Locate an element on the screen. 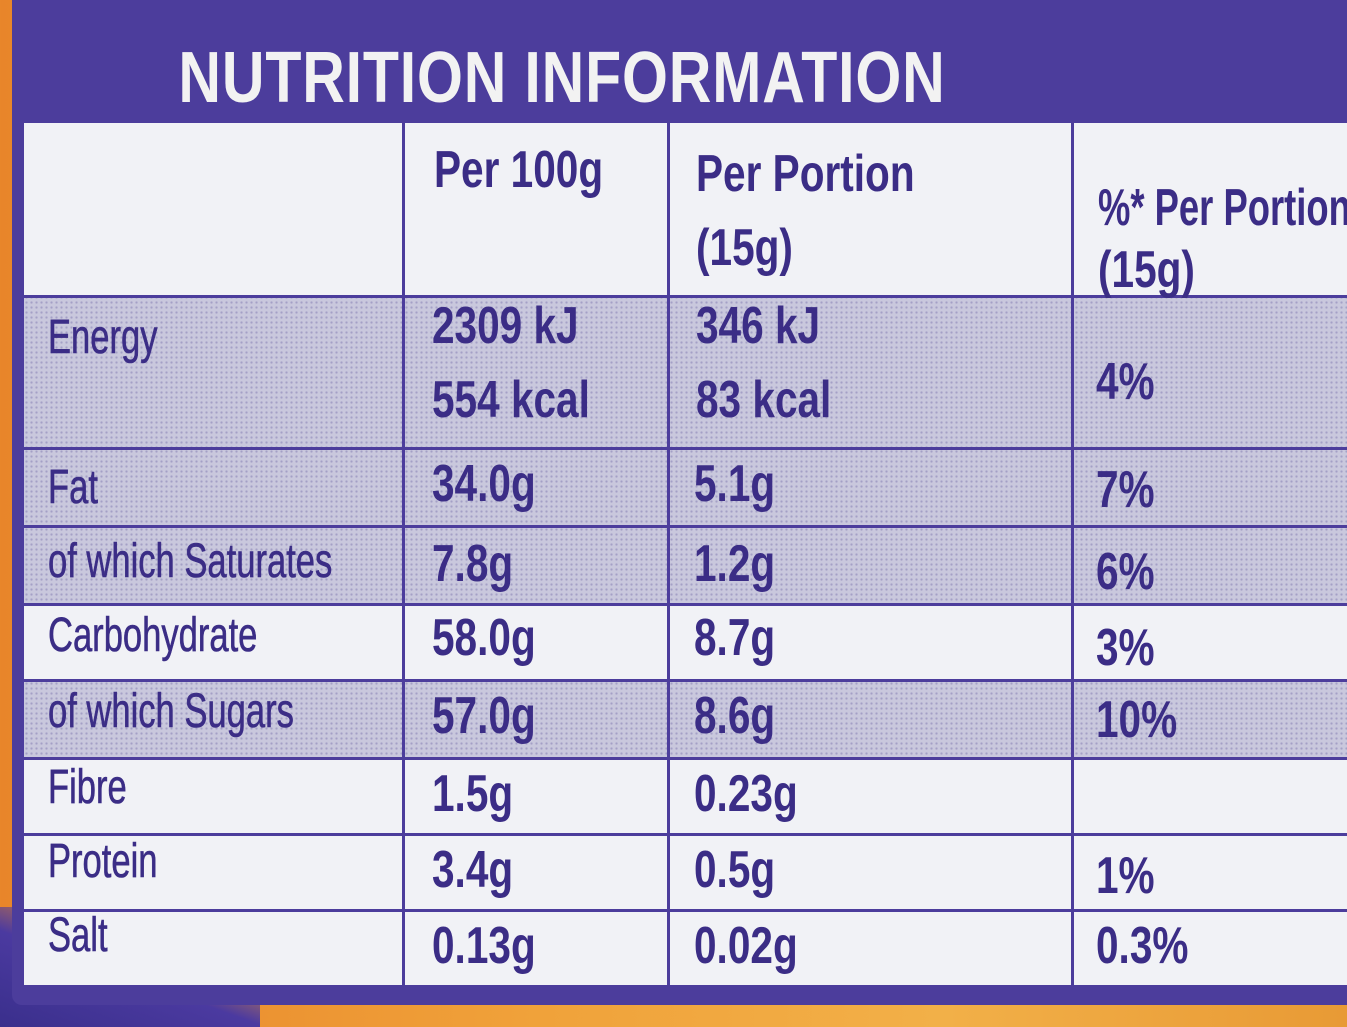 This screenshot has height=1027, width=1347. energy-percent: 4% is located at coordinates (1125, 382).